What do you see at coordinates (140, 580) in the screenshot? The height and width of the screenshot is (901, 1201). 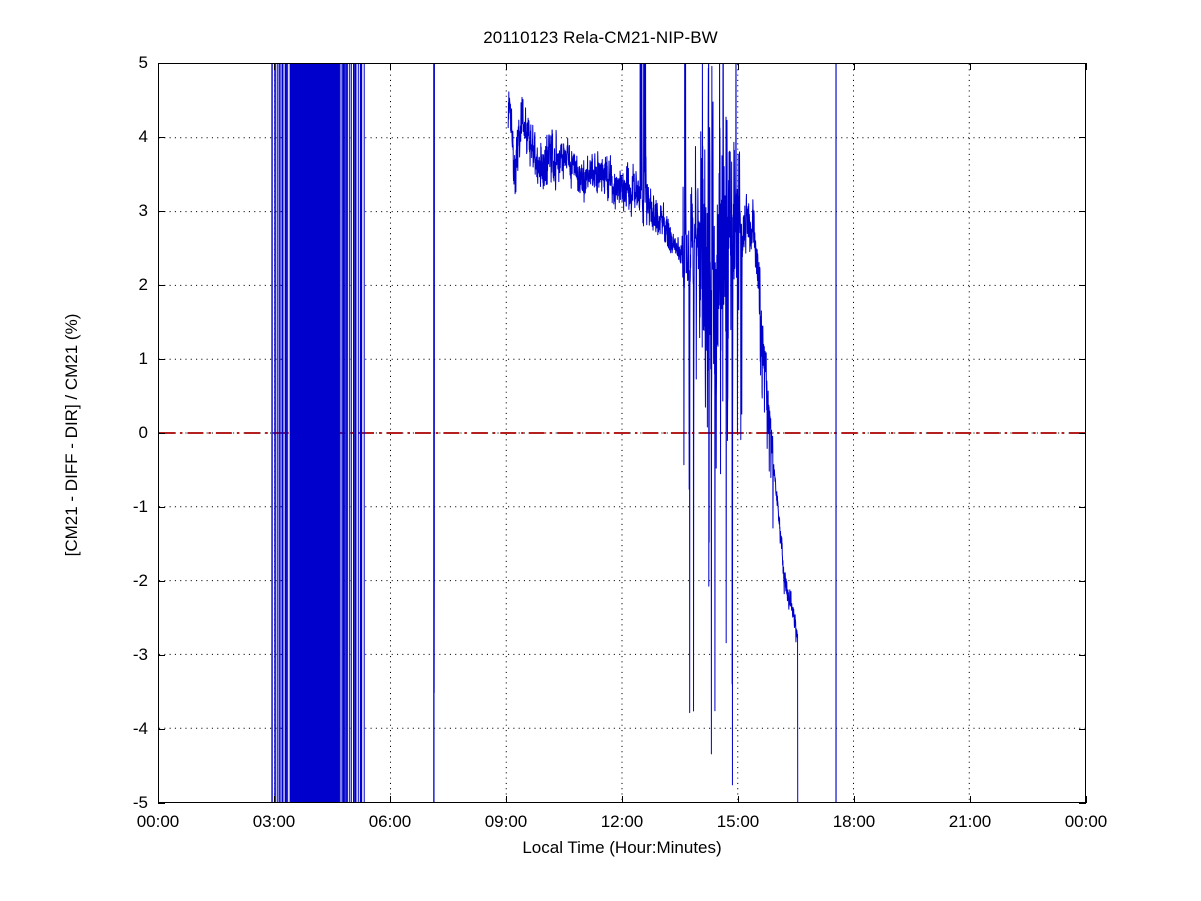 I see `y-tick-label: -2` at bounding box center [140, 580].